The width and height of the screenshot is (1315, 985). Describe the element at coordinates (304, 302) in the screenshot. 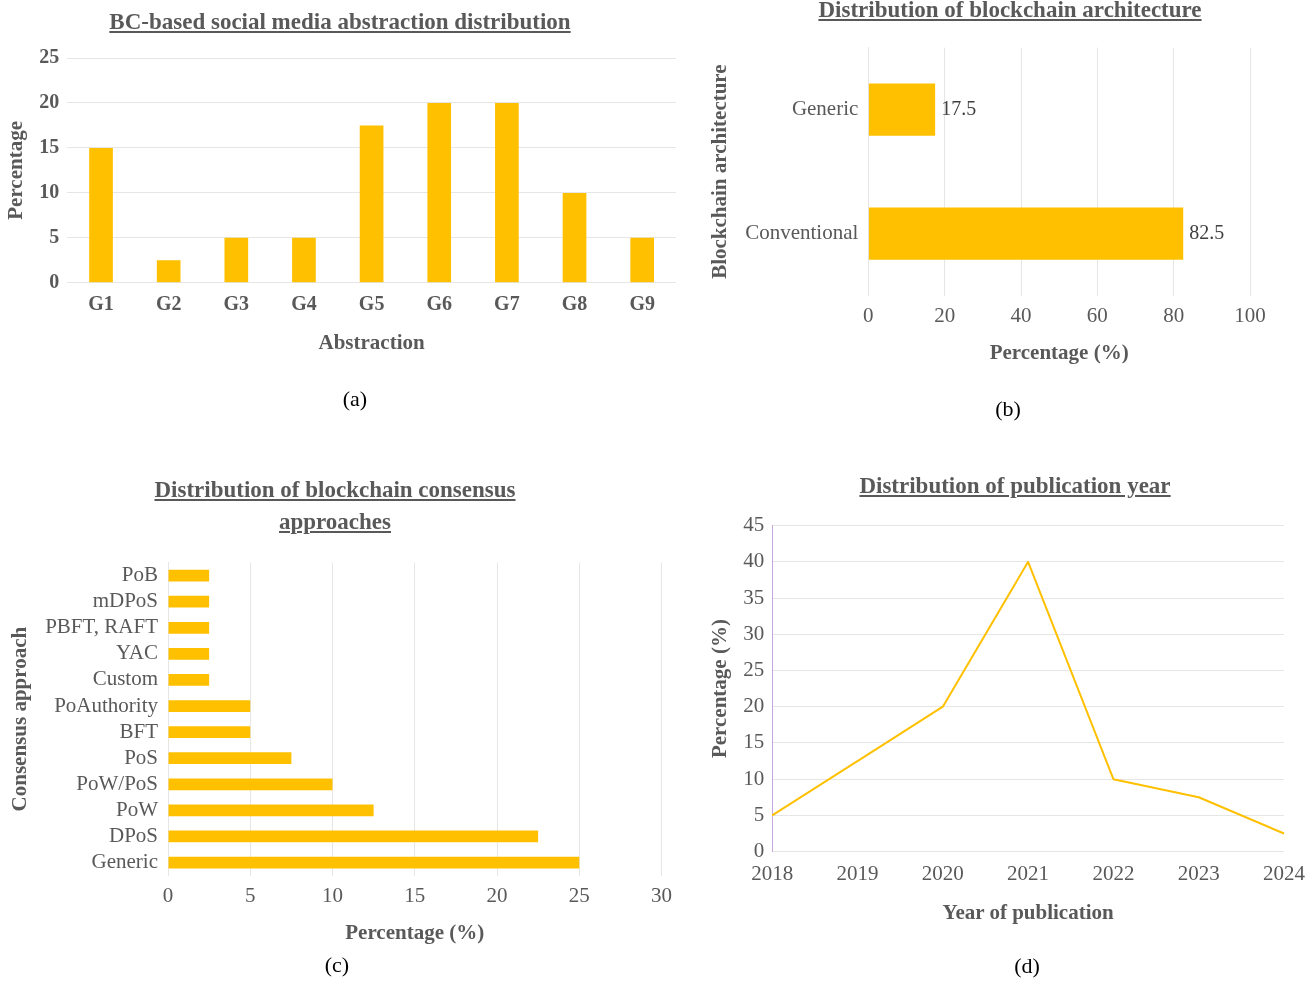

I see `x-tick-label: G4` at that location.